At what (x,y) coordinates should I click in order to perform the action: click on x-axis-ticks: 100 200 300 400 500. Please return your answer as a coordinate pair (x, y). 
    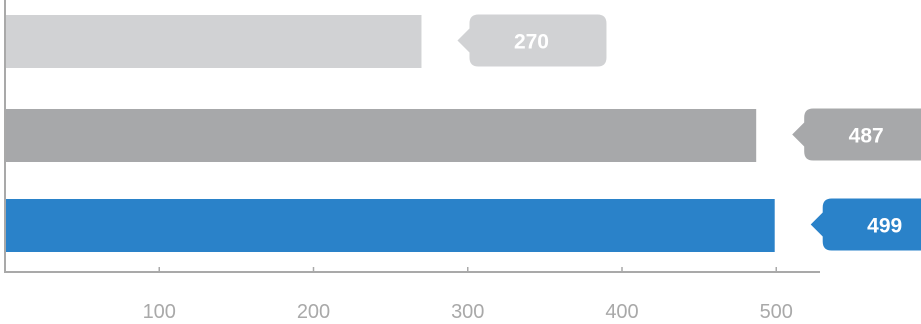
    Looking at the image, I should click on (468, 295).